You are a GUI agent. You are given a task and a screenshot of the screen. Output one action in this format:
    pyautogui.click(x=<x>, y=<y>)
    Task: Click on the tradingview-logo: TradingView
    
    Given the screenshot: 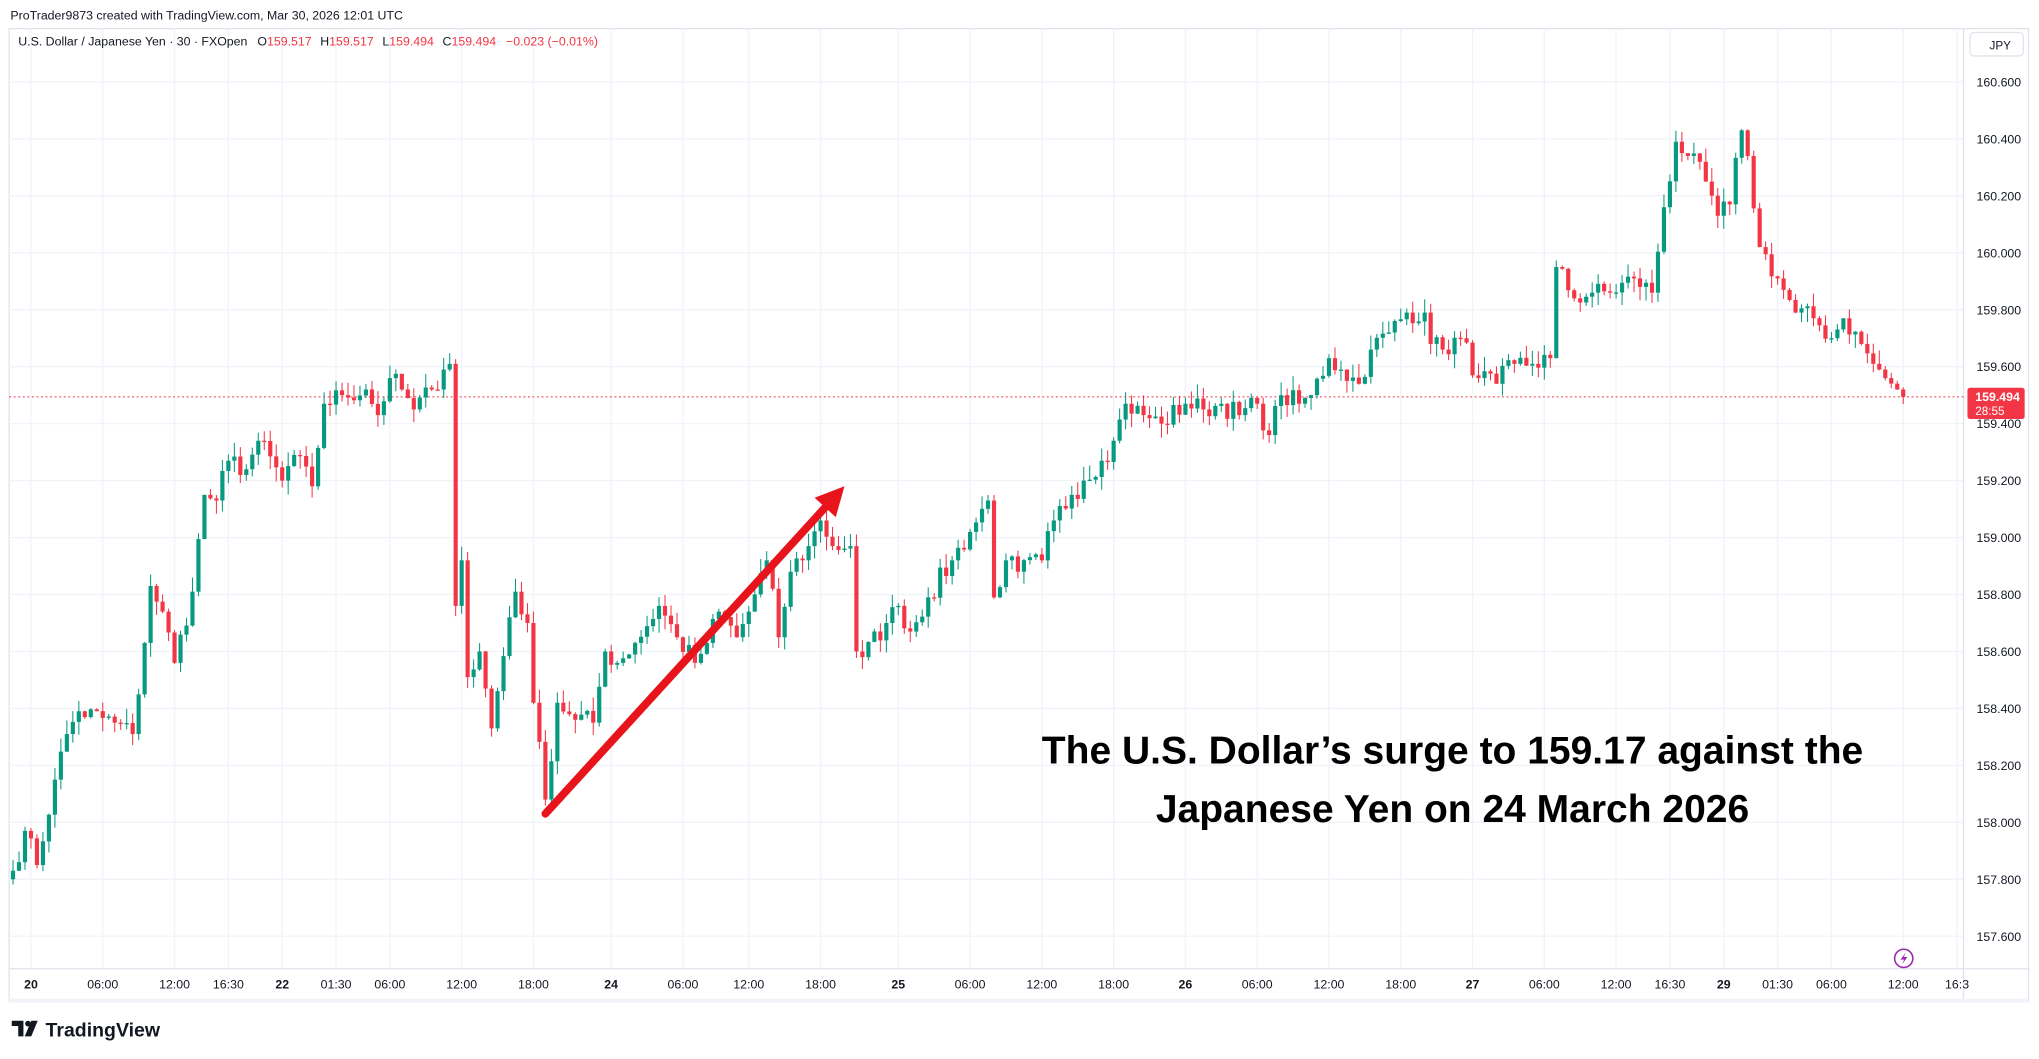 What is the action you would take?
    pyautogui.click(x=86, y=1030)
    